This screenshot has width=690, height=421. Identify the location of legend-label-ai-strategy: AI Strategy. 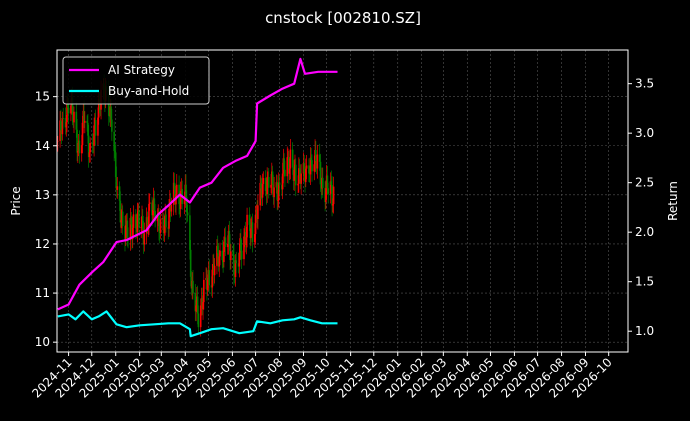
(141, 70).